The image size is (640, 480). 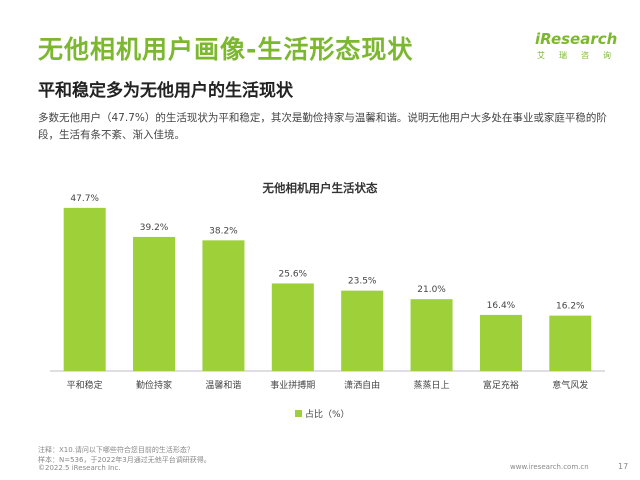 What do you see at coordinates (124, 460) in the screenshot?
I see `sample-line: 样本：N=536，于2022年3月通过无他平台调研获得。` at bounding box center [124, 460].